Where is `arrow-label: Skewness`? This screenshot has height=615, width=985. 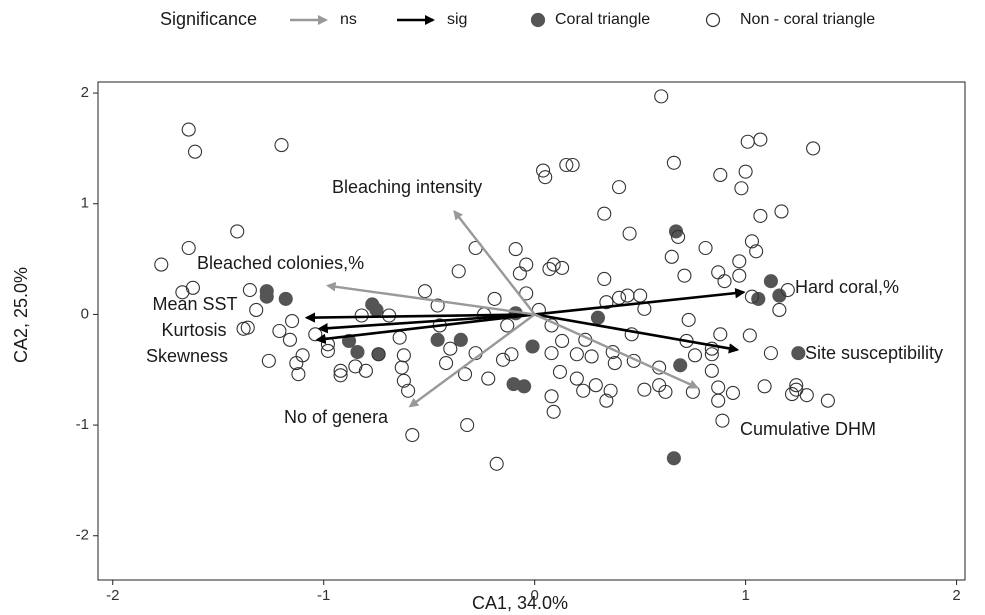
arrow-label: Skewness is located at coordinates (187, 356).